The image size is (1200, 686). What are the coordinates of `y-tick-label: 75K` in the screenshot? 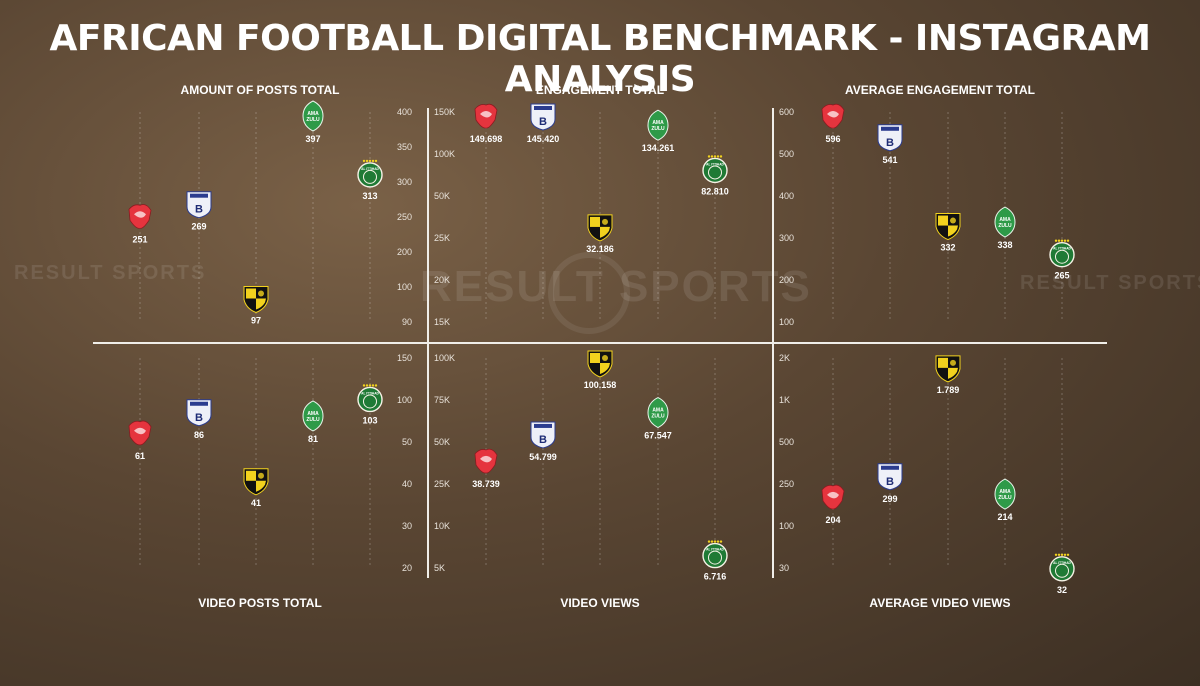 It's located at (442, 400).